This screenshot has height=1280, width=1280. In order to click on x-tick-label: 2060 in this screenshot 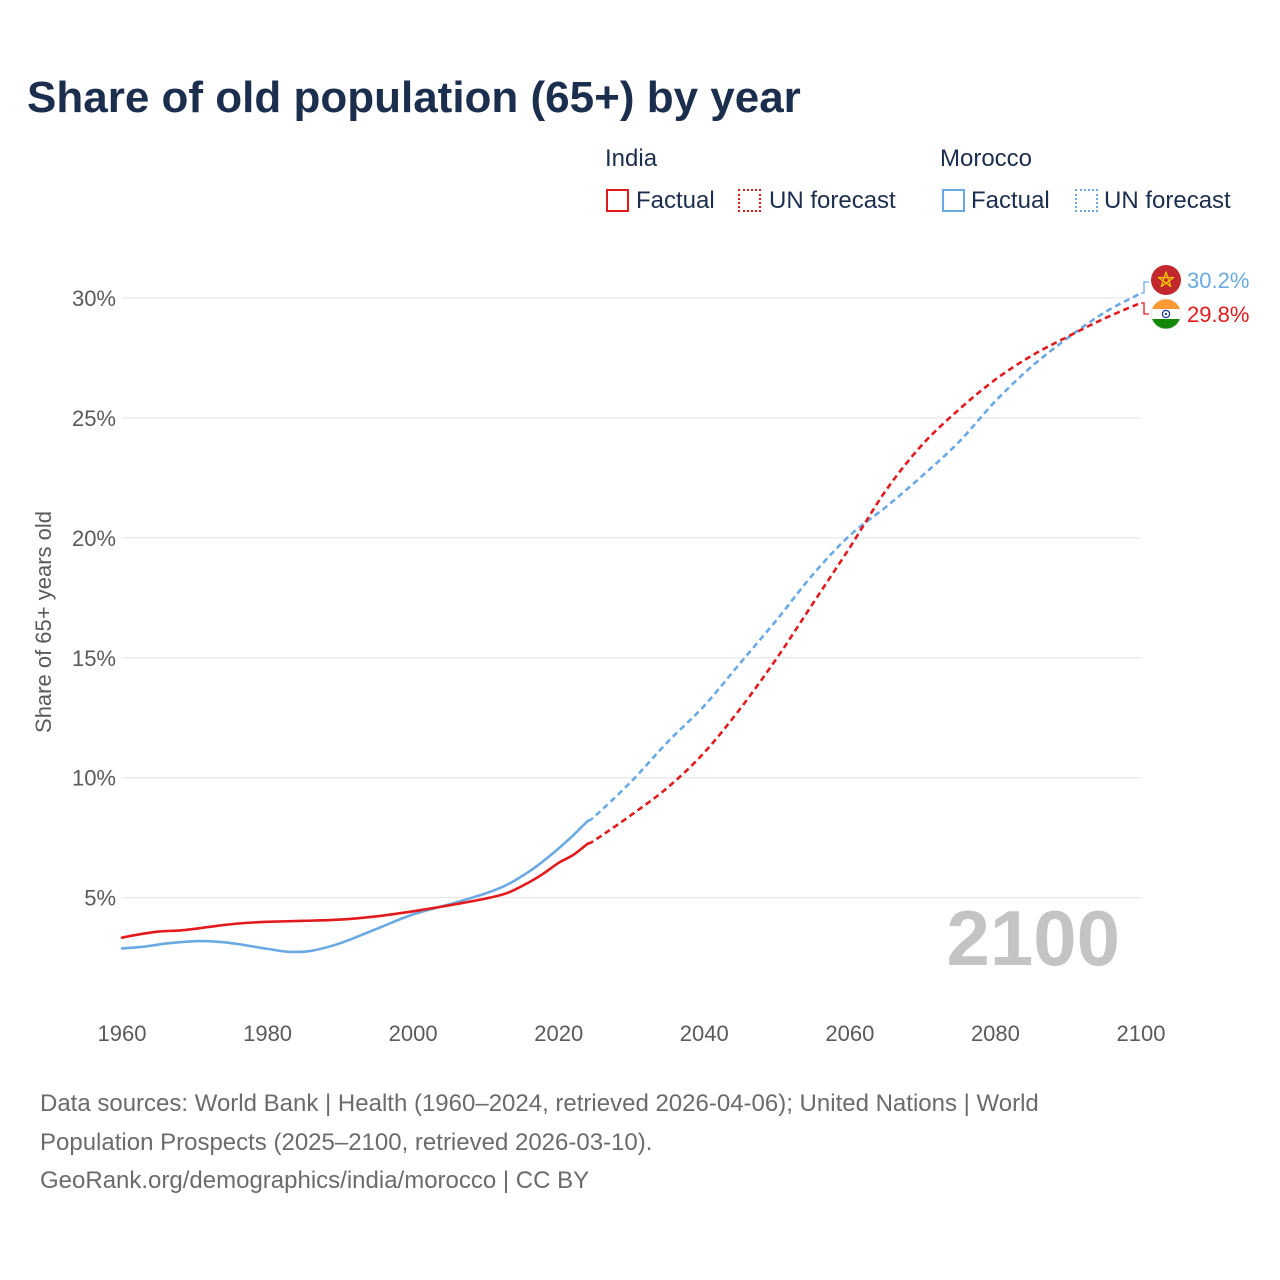, I will do `click(849, 1033)`.